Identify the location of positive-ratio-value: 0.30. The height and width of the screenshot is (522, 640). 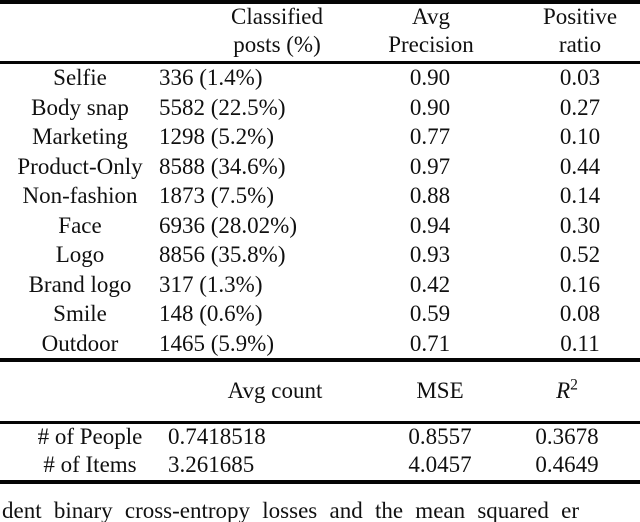
(580, 225).